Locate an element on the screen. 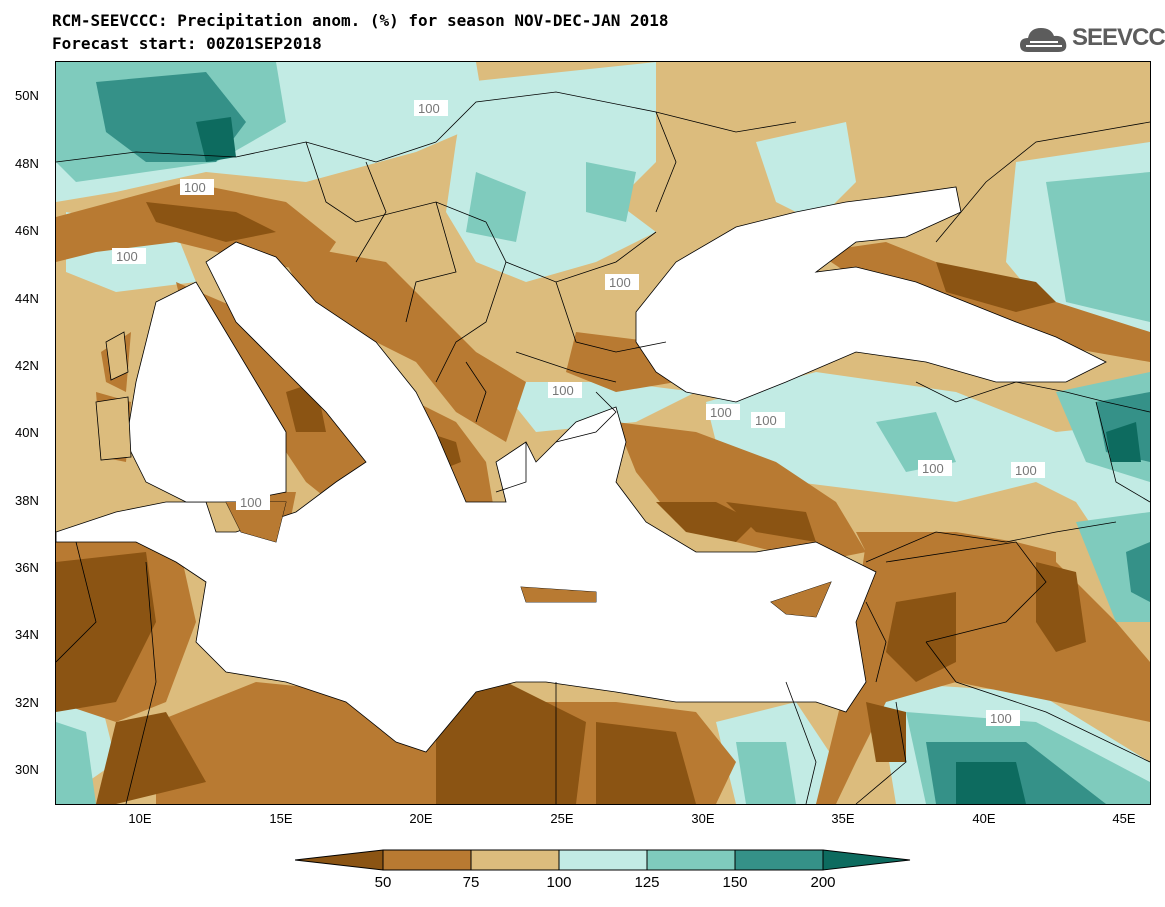  lon-label: 40E is located at coordinates (984, 818).